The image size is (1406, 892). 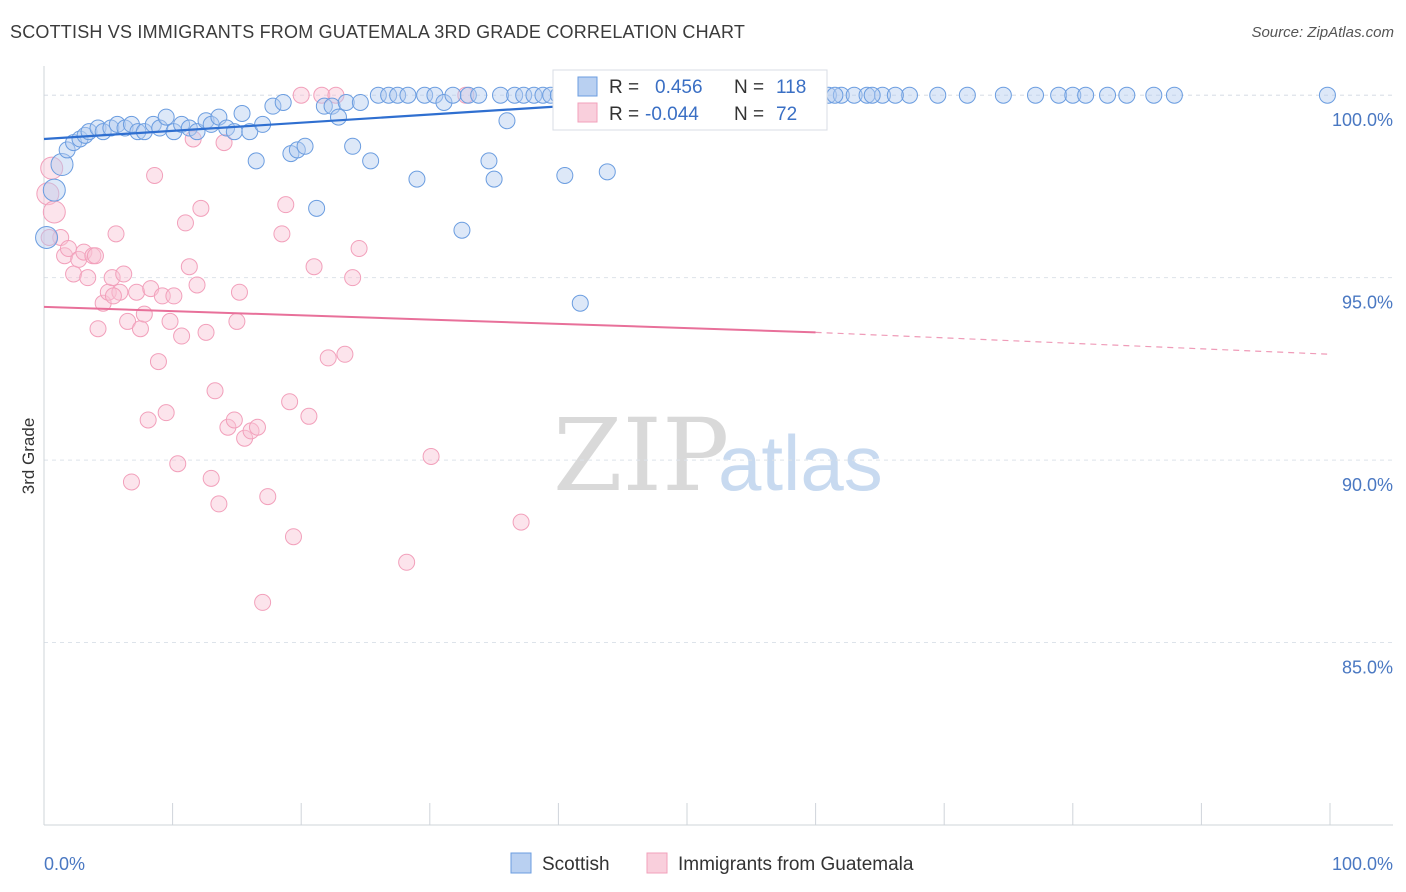 I want to click on guatemala-trend-extension, so click(x=1073, y=343).